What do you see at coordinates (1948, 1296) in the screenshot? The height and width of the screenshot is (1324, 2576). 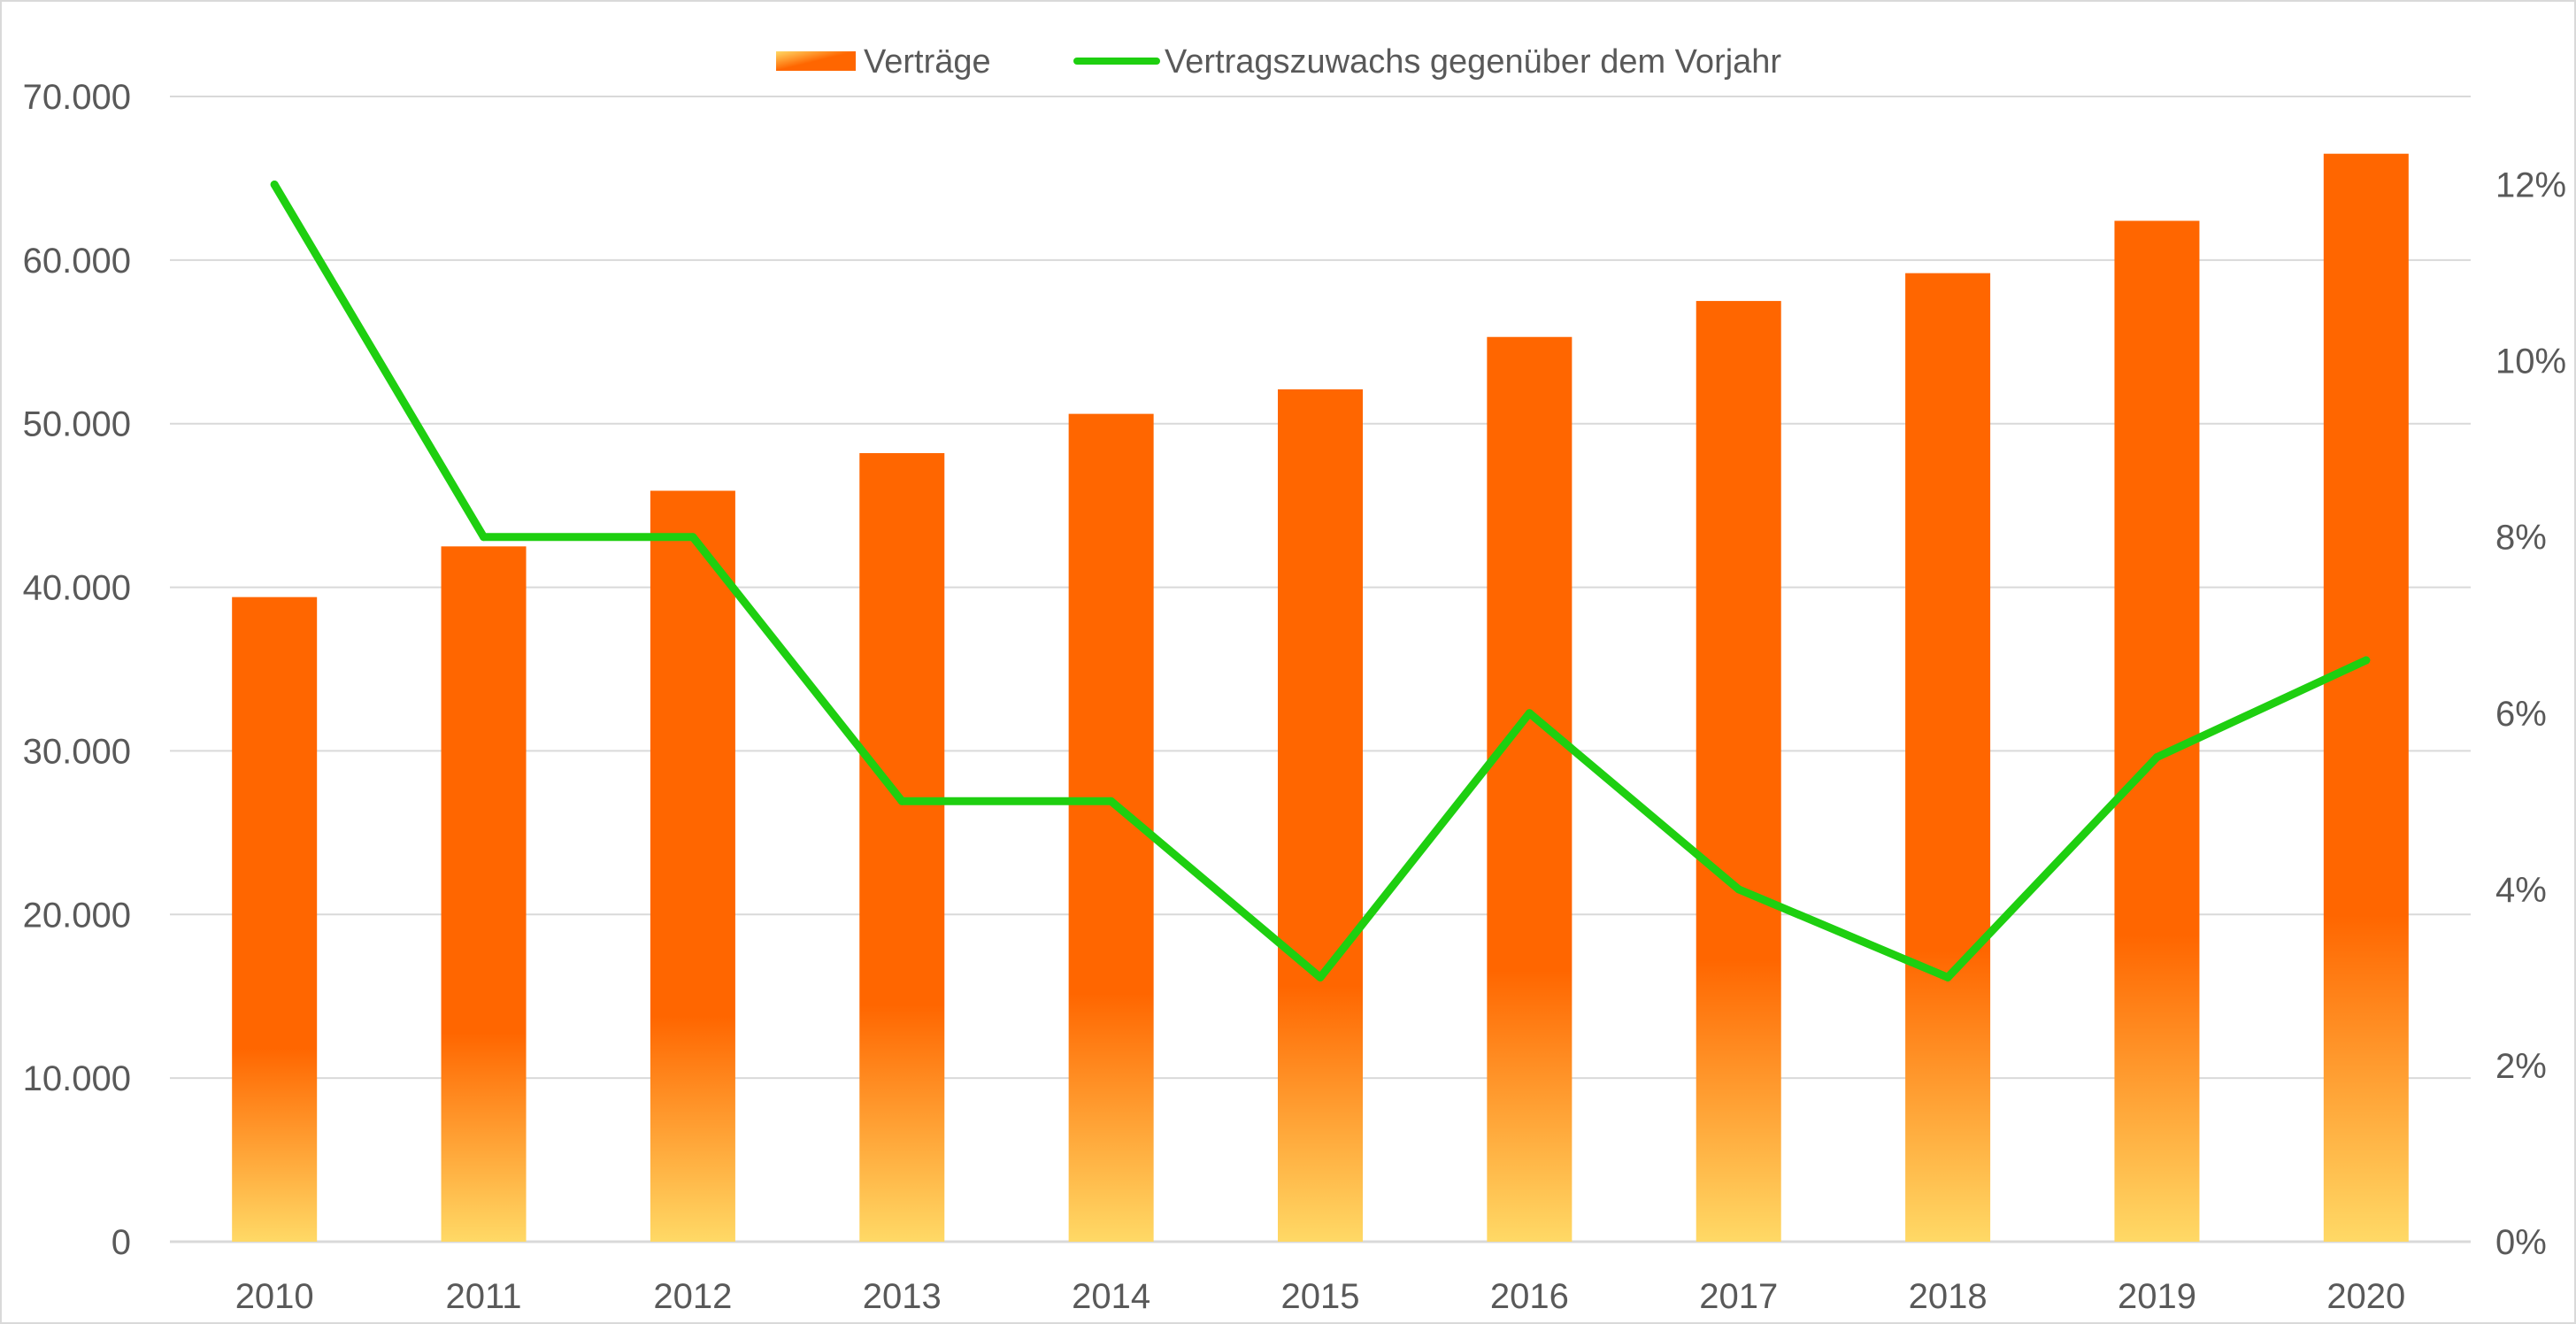 I see `x-axis-tick-label: 2018` at bounding box center [1948, 1296].